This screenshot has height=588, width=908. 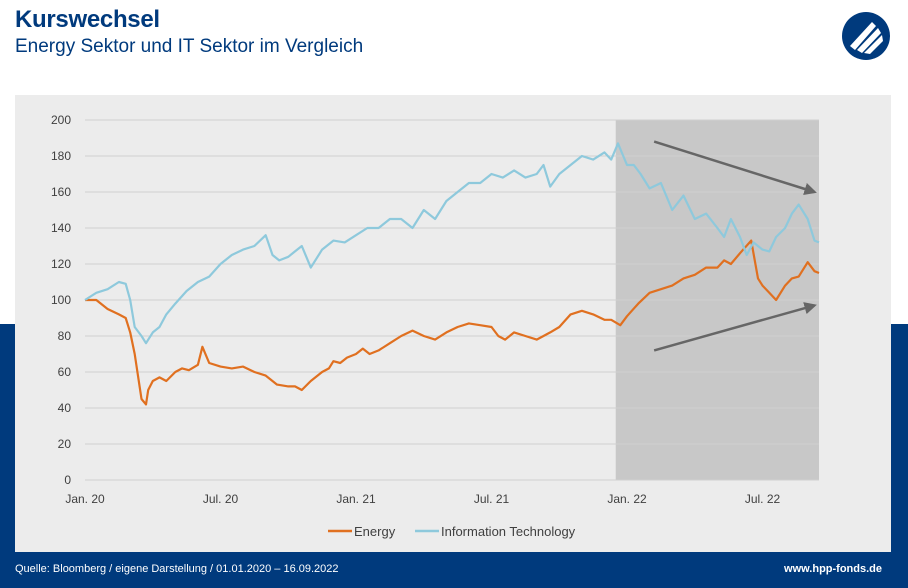 I want to click on y-tick-label: 80, so click(x=65, y=336).